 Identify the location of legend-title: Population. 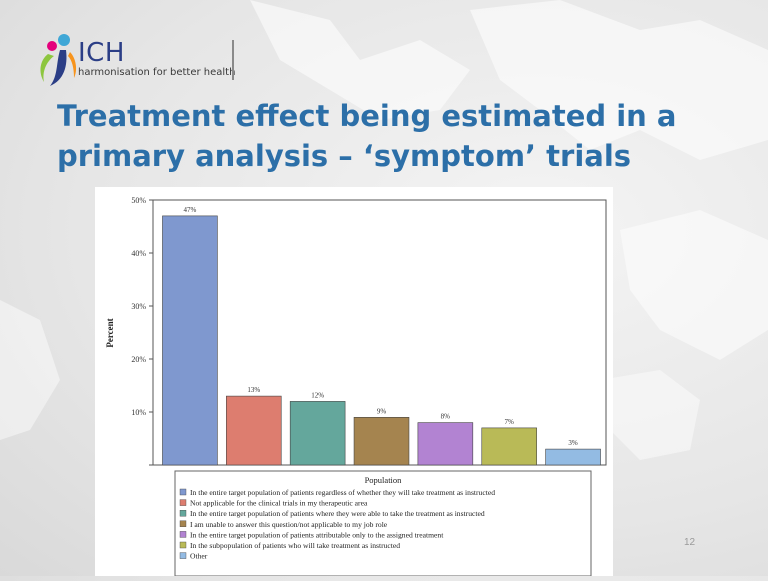
(384, 480).